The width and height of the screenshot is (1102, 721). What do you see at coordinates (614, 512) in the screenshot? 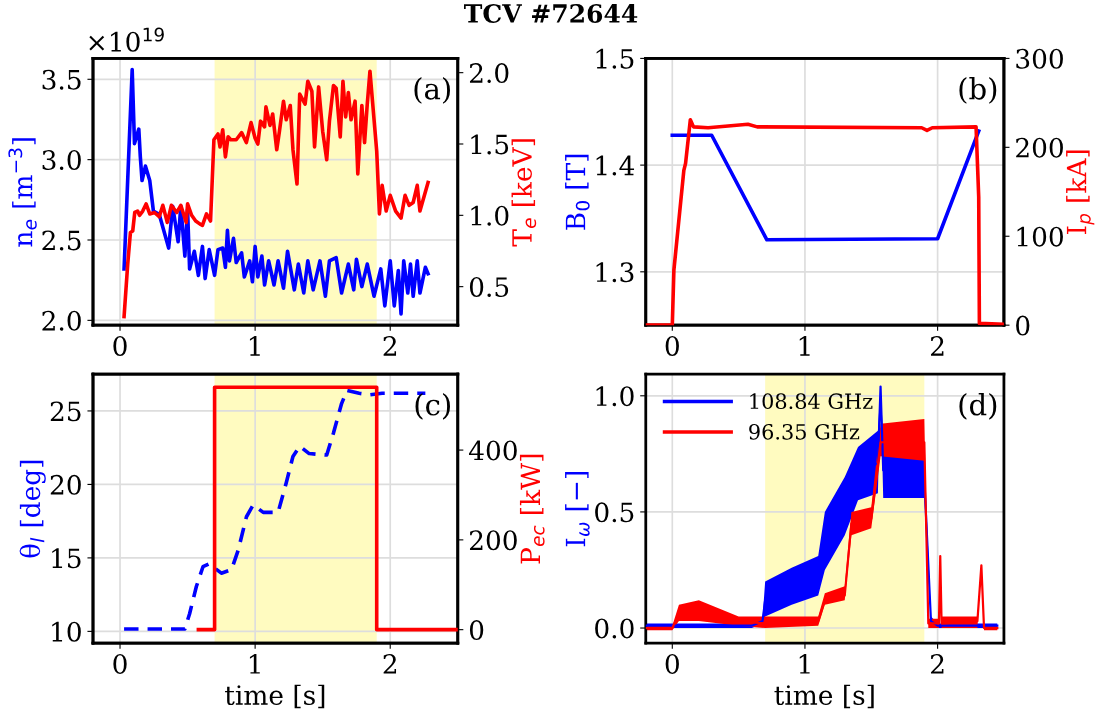
I see `y-tick-label: 0.5` at bounding box center [614, 512].